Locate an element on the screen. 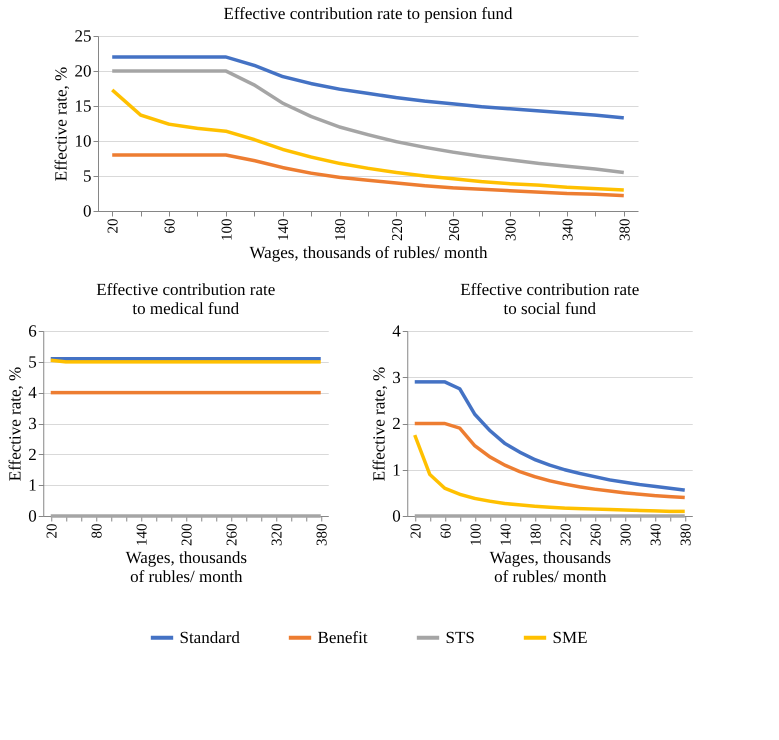  x-tick-label: 80 is located at coordinates (97, 531).